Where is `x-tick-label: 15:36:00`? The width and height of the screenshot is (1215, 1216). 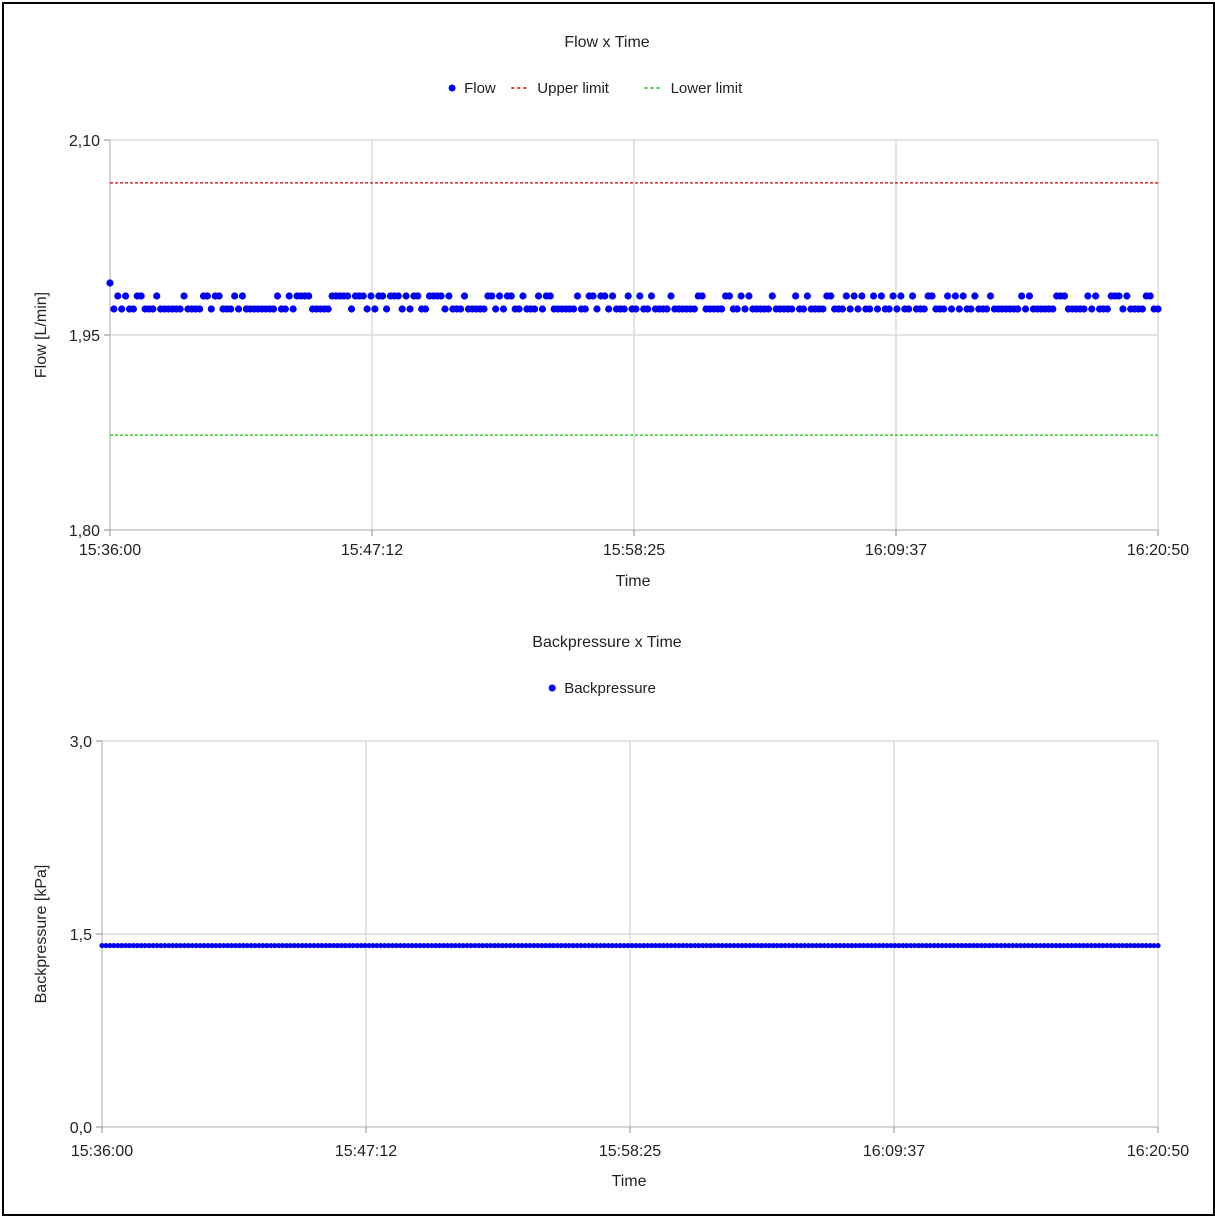
x-tick-label: 15:36:00 is located at coordinates (110, 550).